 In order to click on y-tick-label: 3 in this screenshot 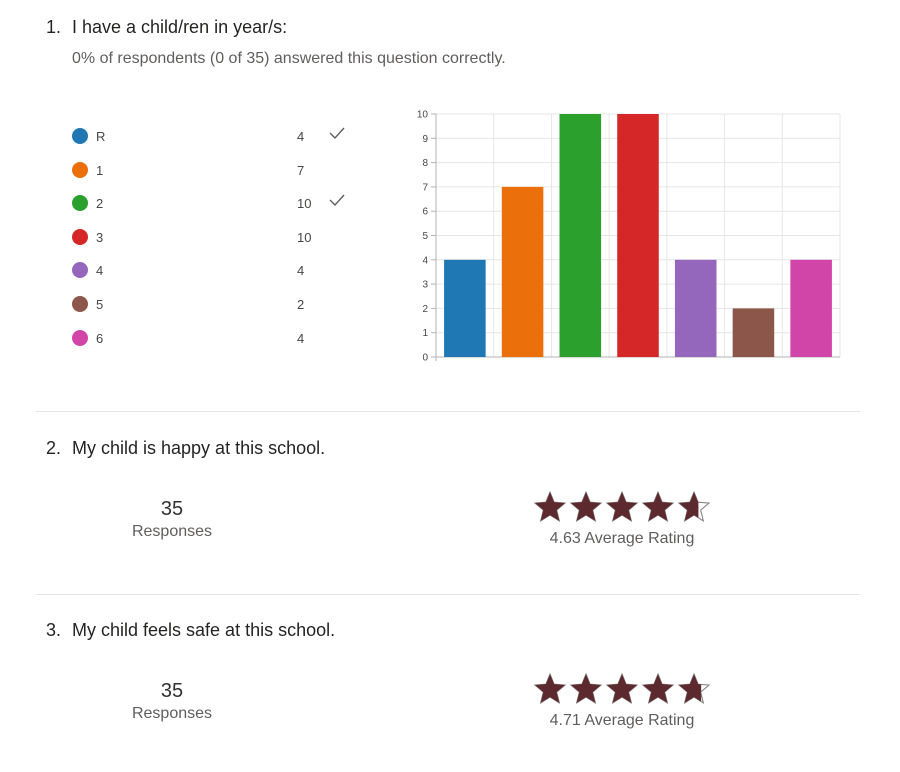, I will do `click(425, 285)`.